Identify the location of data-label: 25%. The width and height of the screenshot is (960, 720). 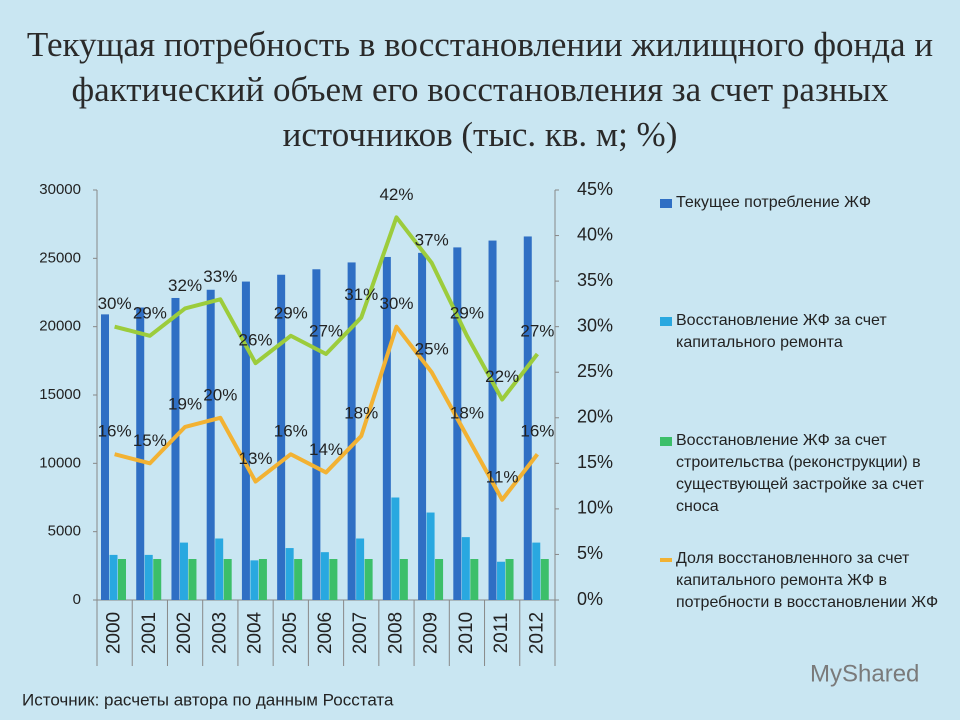
(432, 349).